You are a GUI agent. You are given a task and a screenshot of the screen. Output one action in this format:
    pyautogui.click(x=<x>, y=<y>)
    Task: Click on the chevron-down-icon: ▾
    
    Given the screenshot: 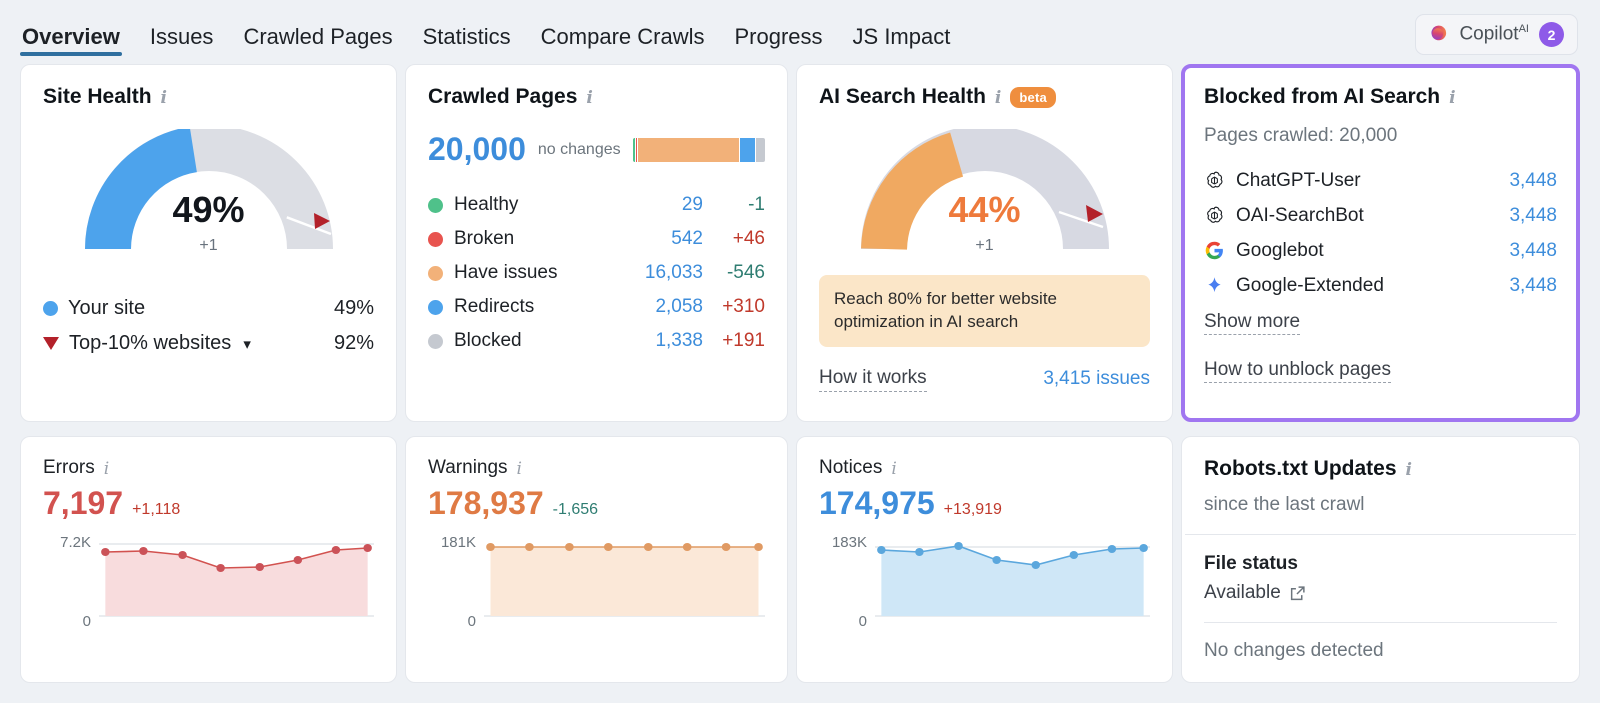 What is the action you would take?
    pyautogui.click(x=247, y=344)
    